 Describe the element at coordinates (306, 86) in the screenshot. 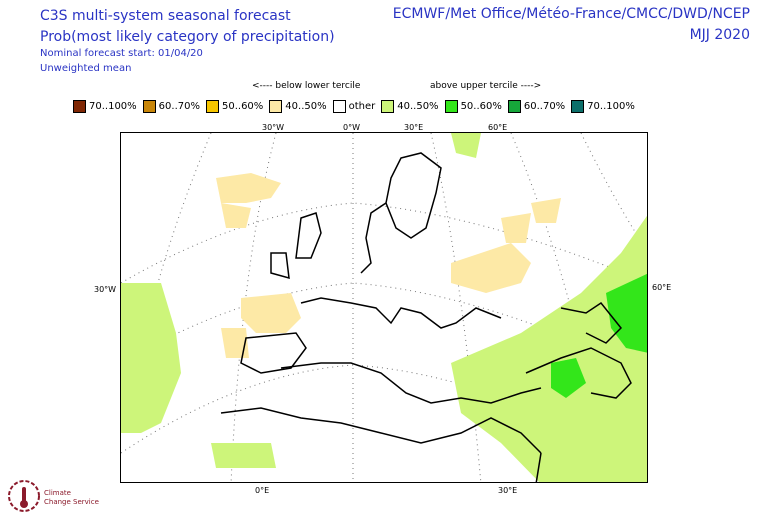

I see `below-tercile-label: <---- below lower tercile` at that location.